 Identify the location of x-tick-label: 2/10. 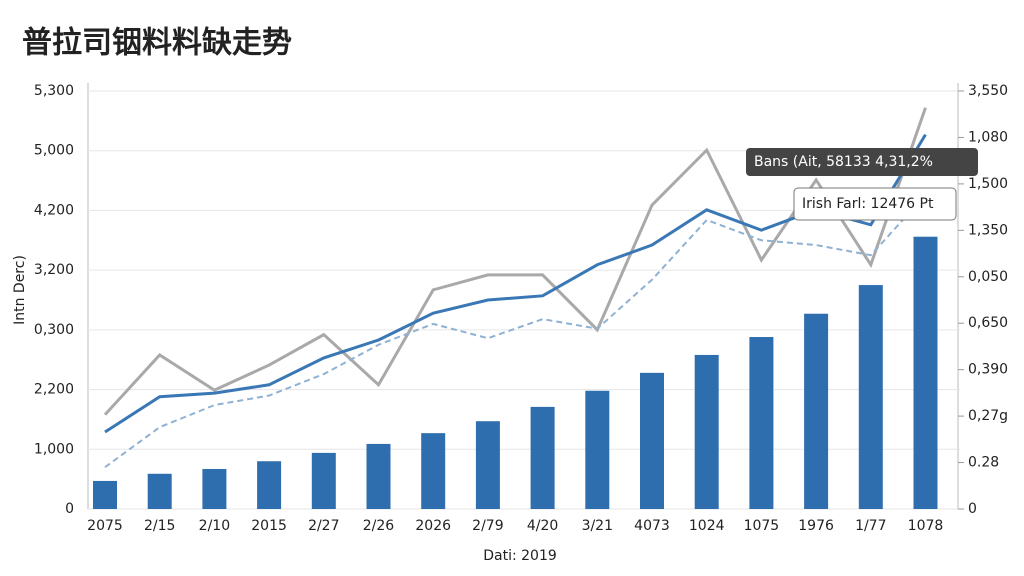
(214, 526).